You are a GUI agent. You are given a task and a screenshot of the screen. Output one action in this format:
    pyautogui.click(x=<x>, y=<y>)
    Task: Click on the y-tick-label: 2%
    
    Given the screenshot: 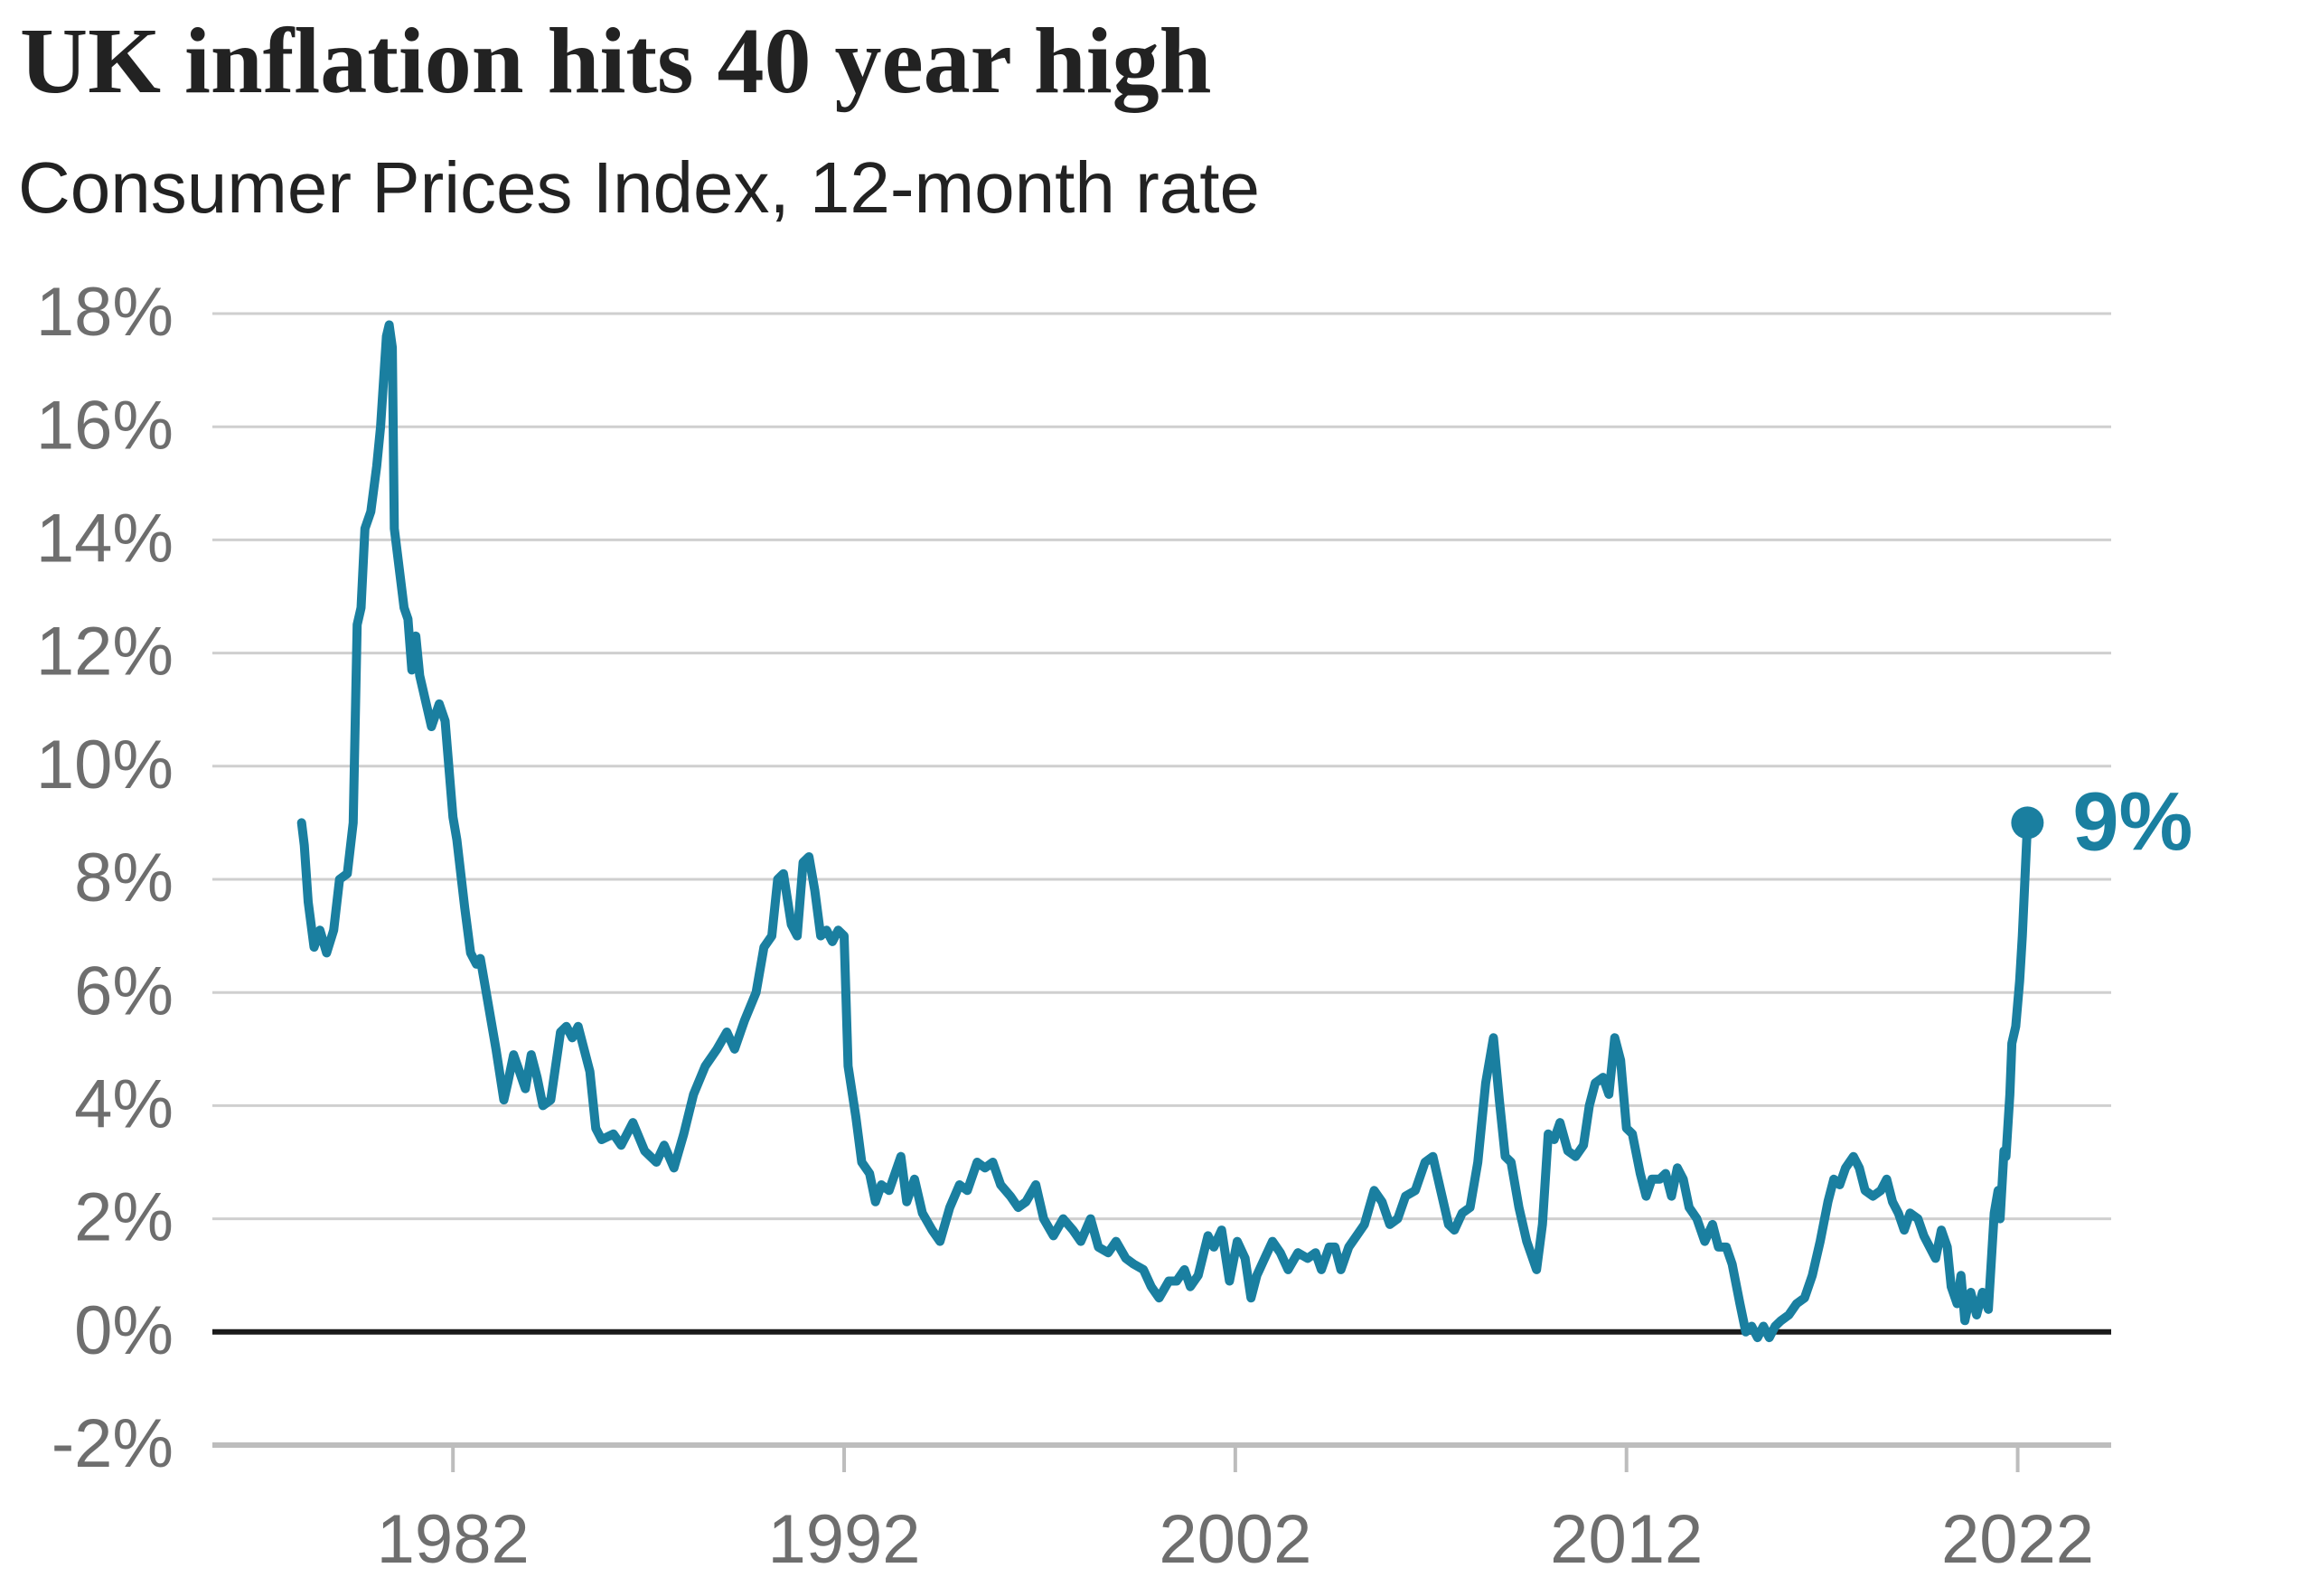 What is the action you would take?
    pyautogui.click(x=124, y=1217)
    